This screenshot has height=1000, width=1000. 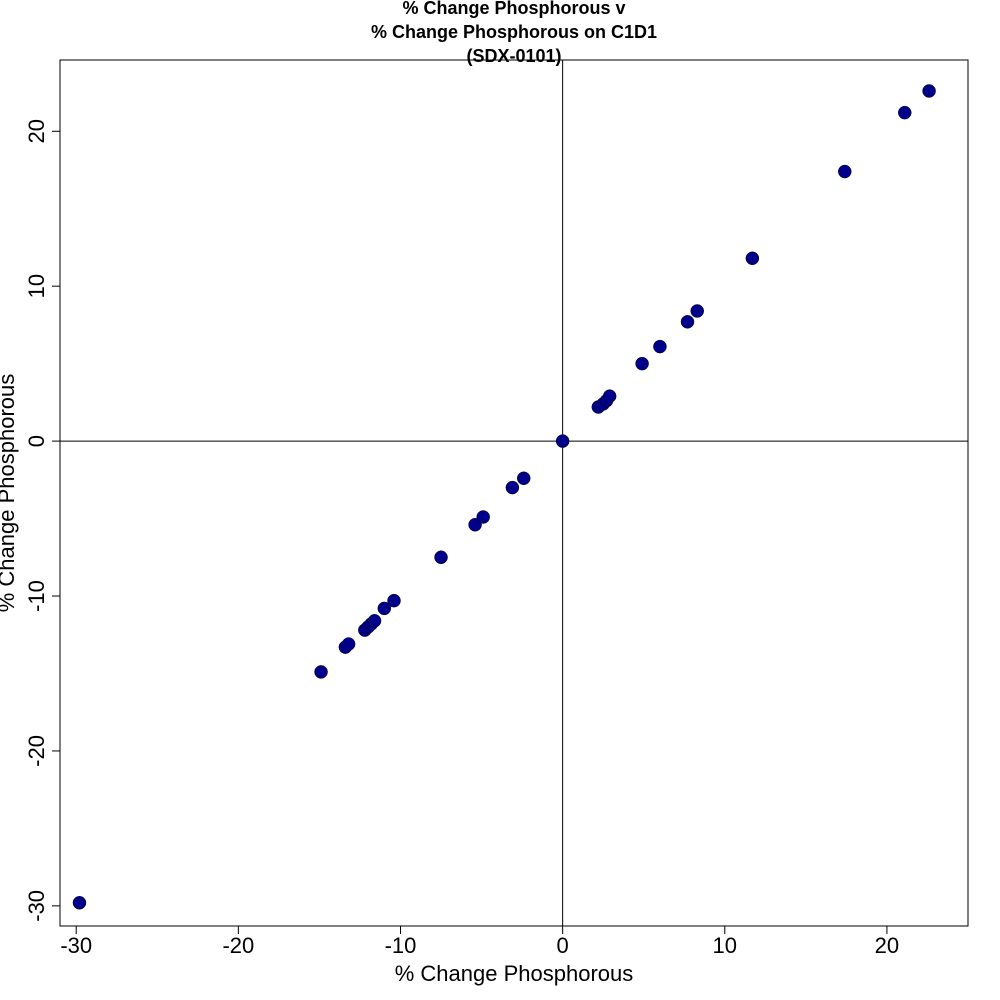 I want to click on x-tick-label: 10, so click(x=725, y=945).